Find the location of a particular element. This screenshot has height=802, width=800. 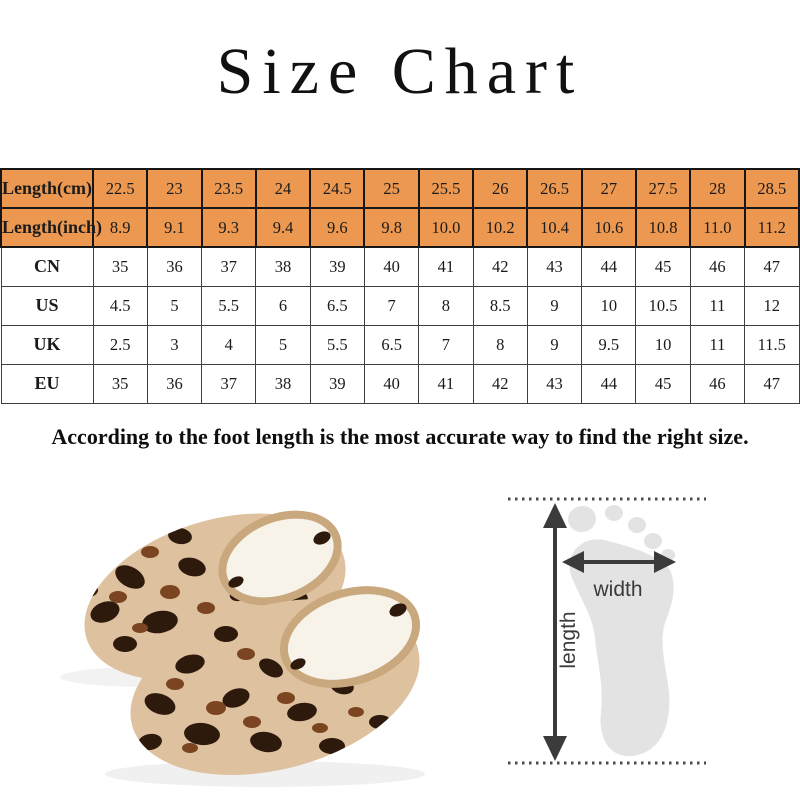

width-arrow is located at coordinates (619, 562).